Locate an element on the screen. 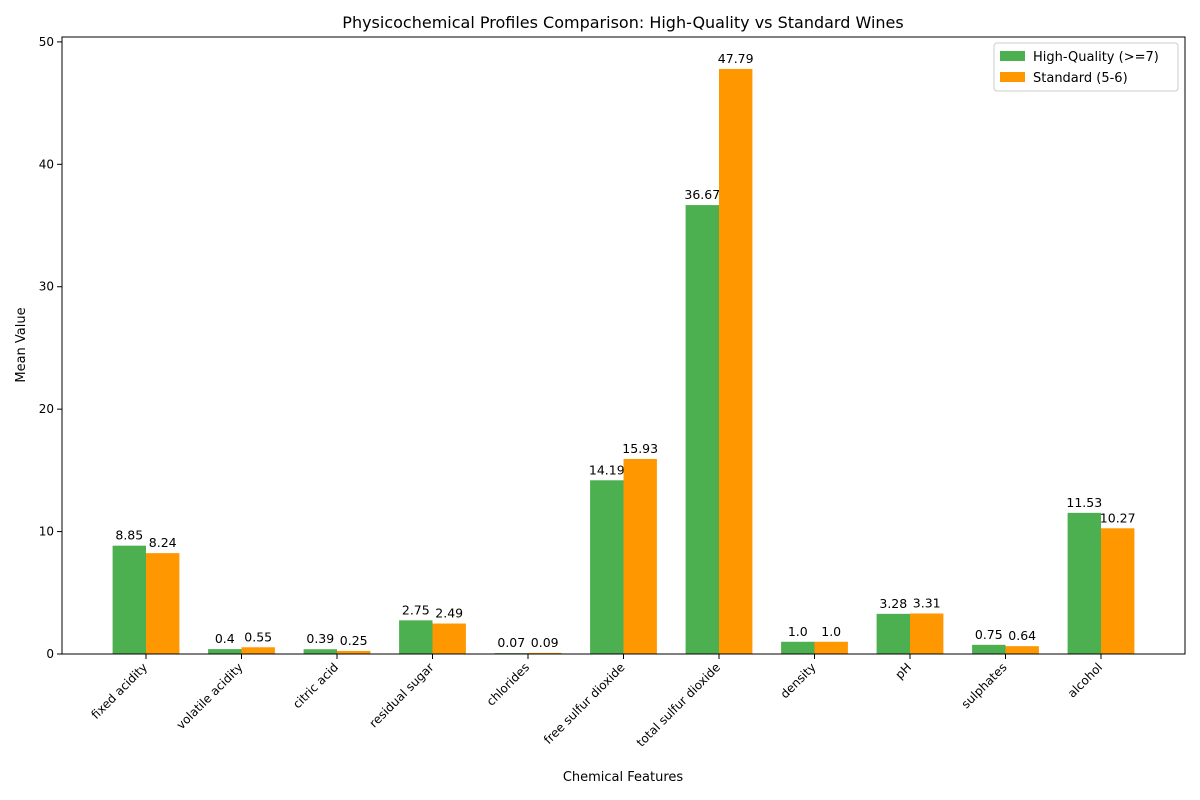 The width and height of the screenshot is (1200, 800). data-label: 2.49 is located at coordinates (449, 613).